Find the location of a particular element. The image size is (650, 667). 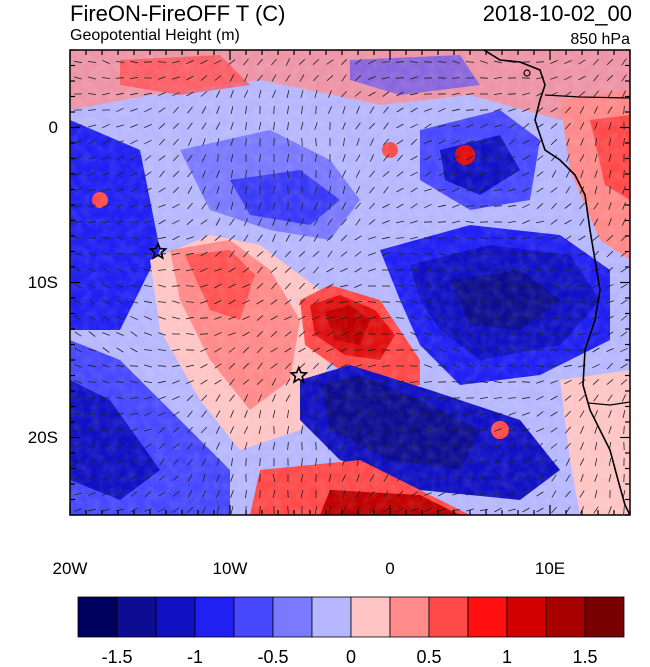

colorbar: -1.5 -1 -0.5 0 0.5 1 1.5 is located at coordinates (351, 631).